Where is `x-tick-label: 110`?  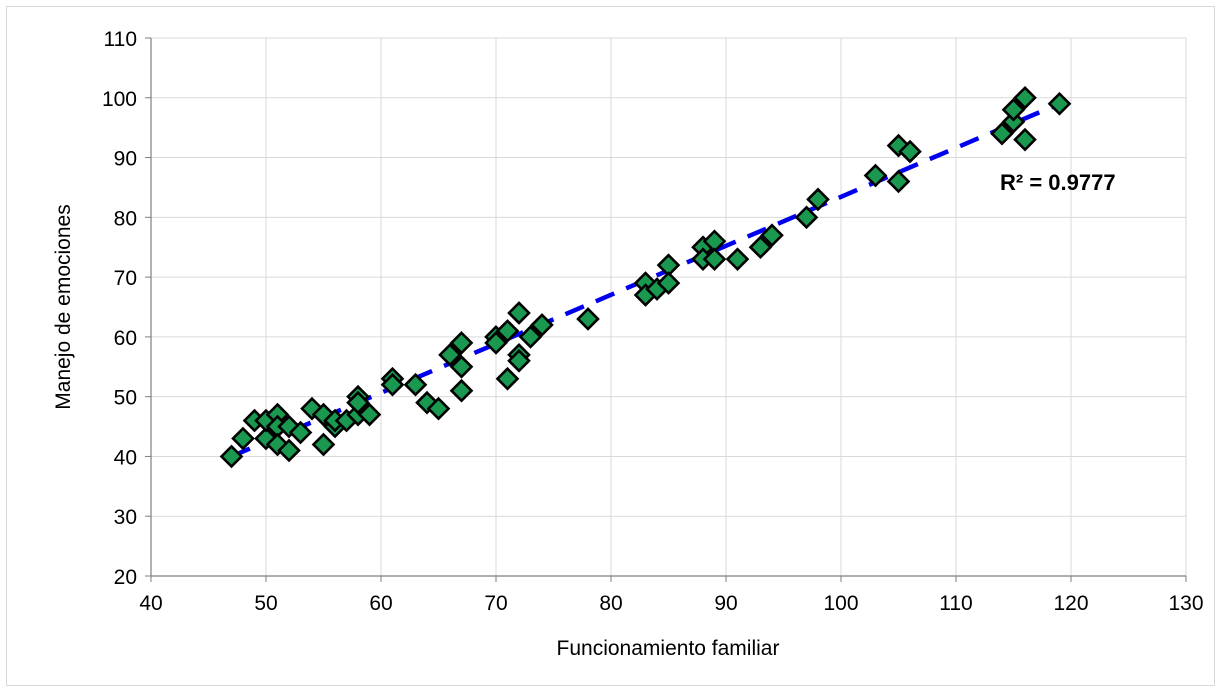 x-tick-label: 110 is located at coordinates (955, 603).